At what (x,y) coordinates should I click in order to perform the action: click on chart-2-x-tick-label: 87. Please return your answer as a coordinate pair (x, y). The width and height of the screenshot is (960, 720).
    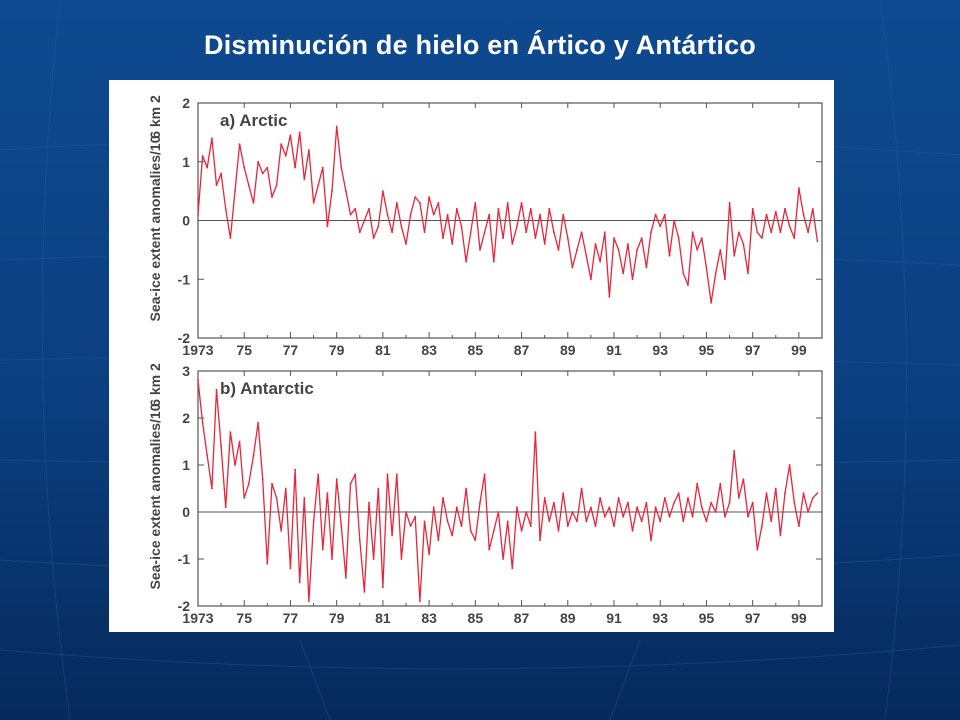
    Looking at the image, I should click on (522, 618).